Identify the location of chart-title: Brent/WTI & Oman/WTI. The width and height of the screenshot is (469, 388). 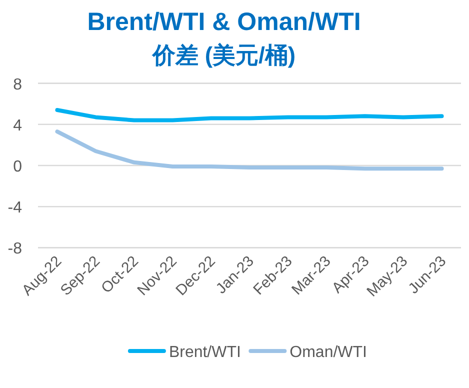
(224, 22).